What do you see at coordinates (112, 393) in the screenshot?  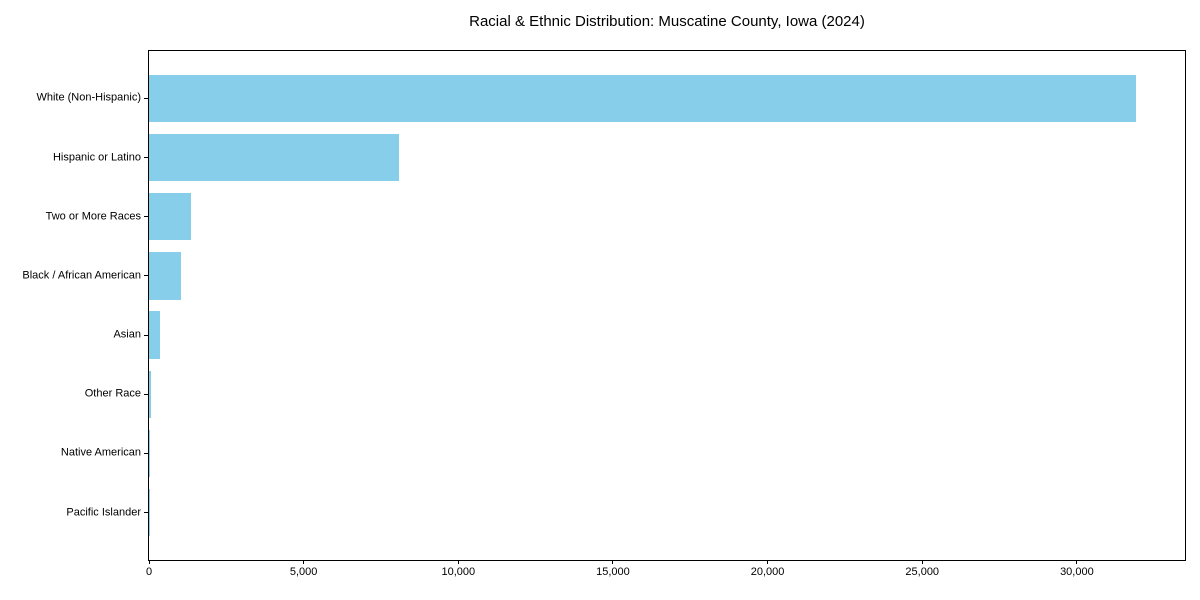 I see `y-tick-label: Other Race` at bounding box center [112, 393].